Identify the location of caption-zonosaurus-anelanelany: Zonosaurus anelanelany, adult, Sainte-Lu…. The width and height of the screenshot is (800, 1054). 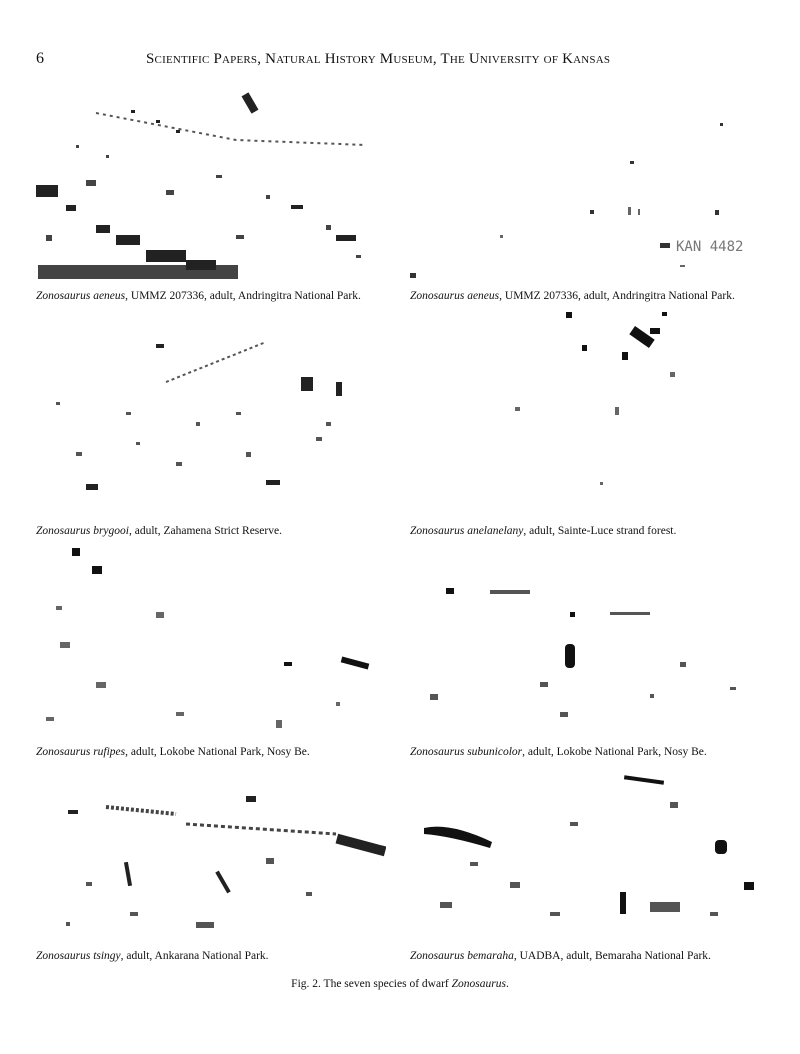
(543, 531).